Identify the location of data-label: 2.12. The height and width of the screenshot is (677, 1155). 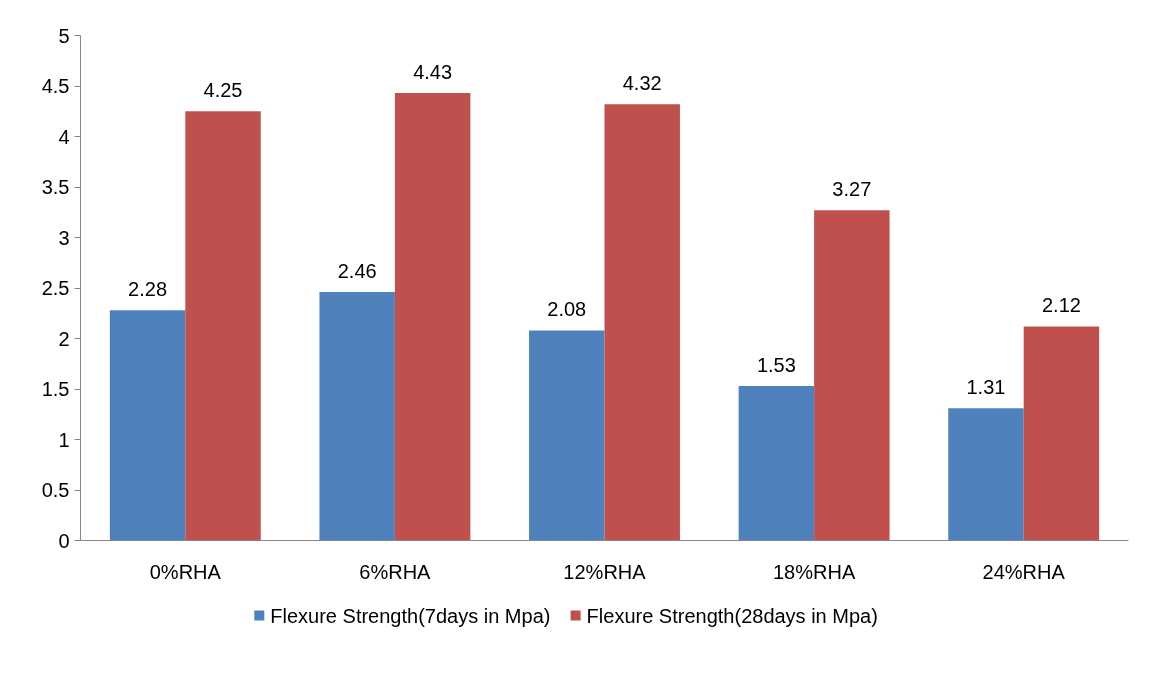
(1061, 305).